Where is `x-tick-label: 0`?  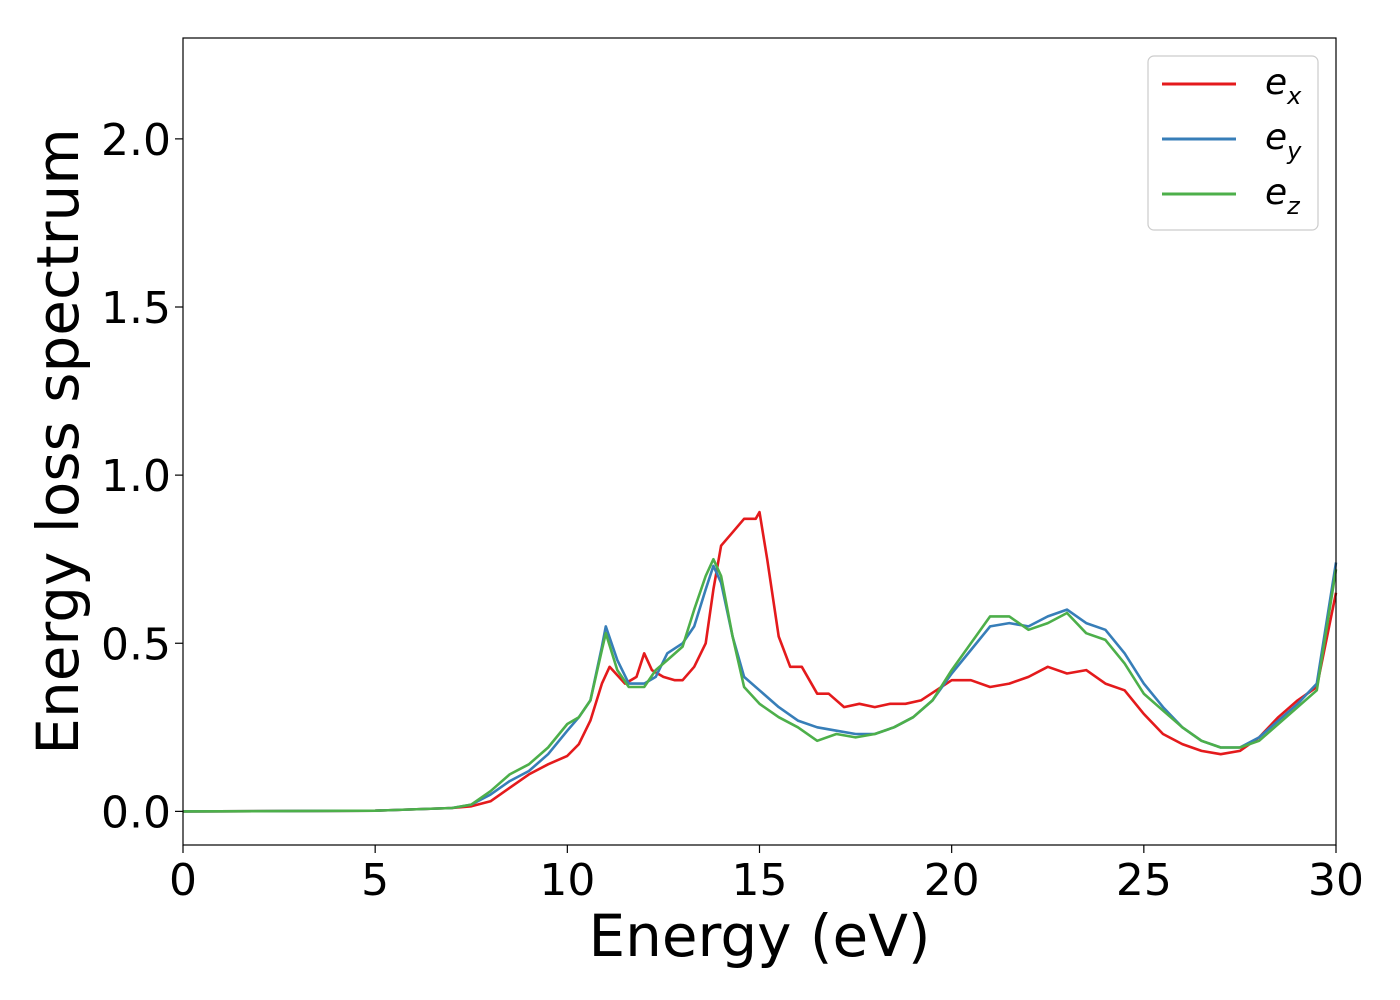 x-tick-label: 0 is located at coordinates (183, 880).